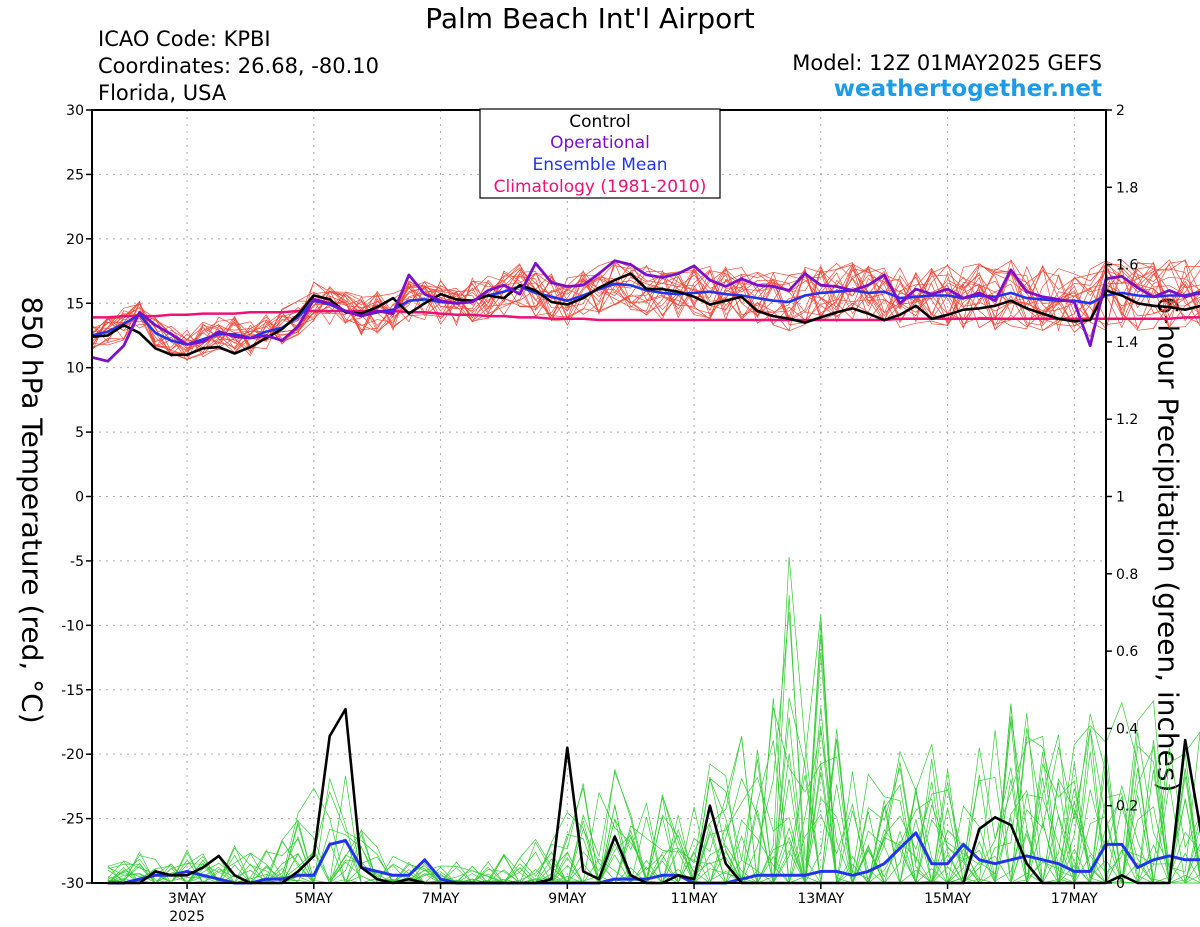 The height and width of the screenshot is (927, 1200). Describe the element at coordinates (75, 240) in the screenshot. I see `y-left-tick-label: 20` at that location.